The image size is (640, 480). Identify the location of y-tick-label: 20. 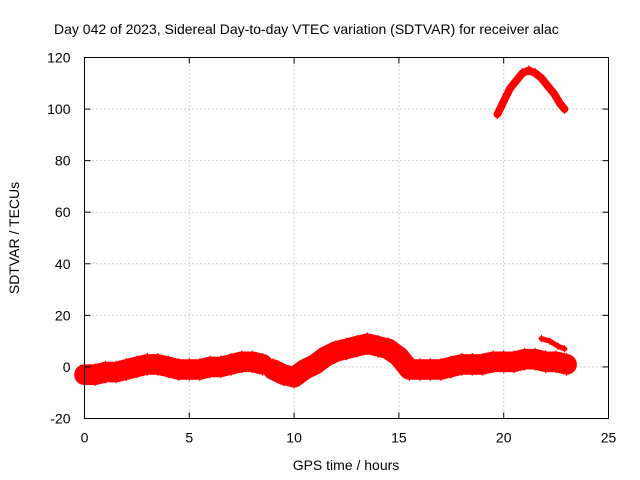
(63, 315).